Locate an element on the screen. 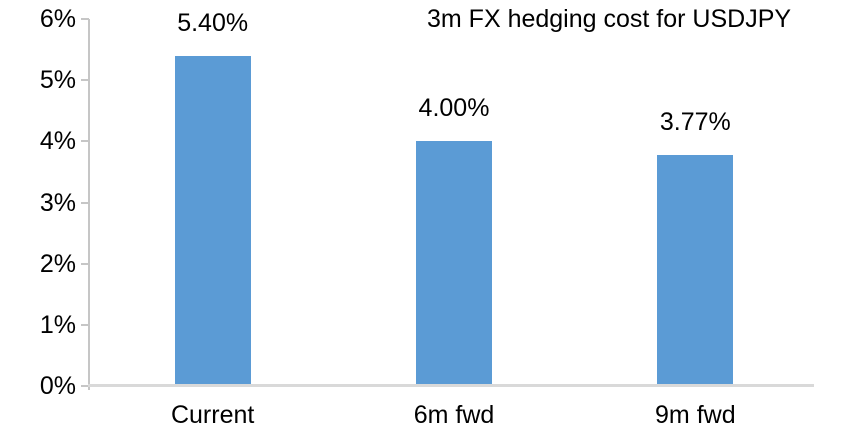 This screenshot has height=441, width=852. y-axis-tick-label: 1% is located at coordinates (57, 324).